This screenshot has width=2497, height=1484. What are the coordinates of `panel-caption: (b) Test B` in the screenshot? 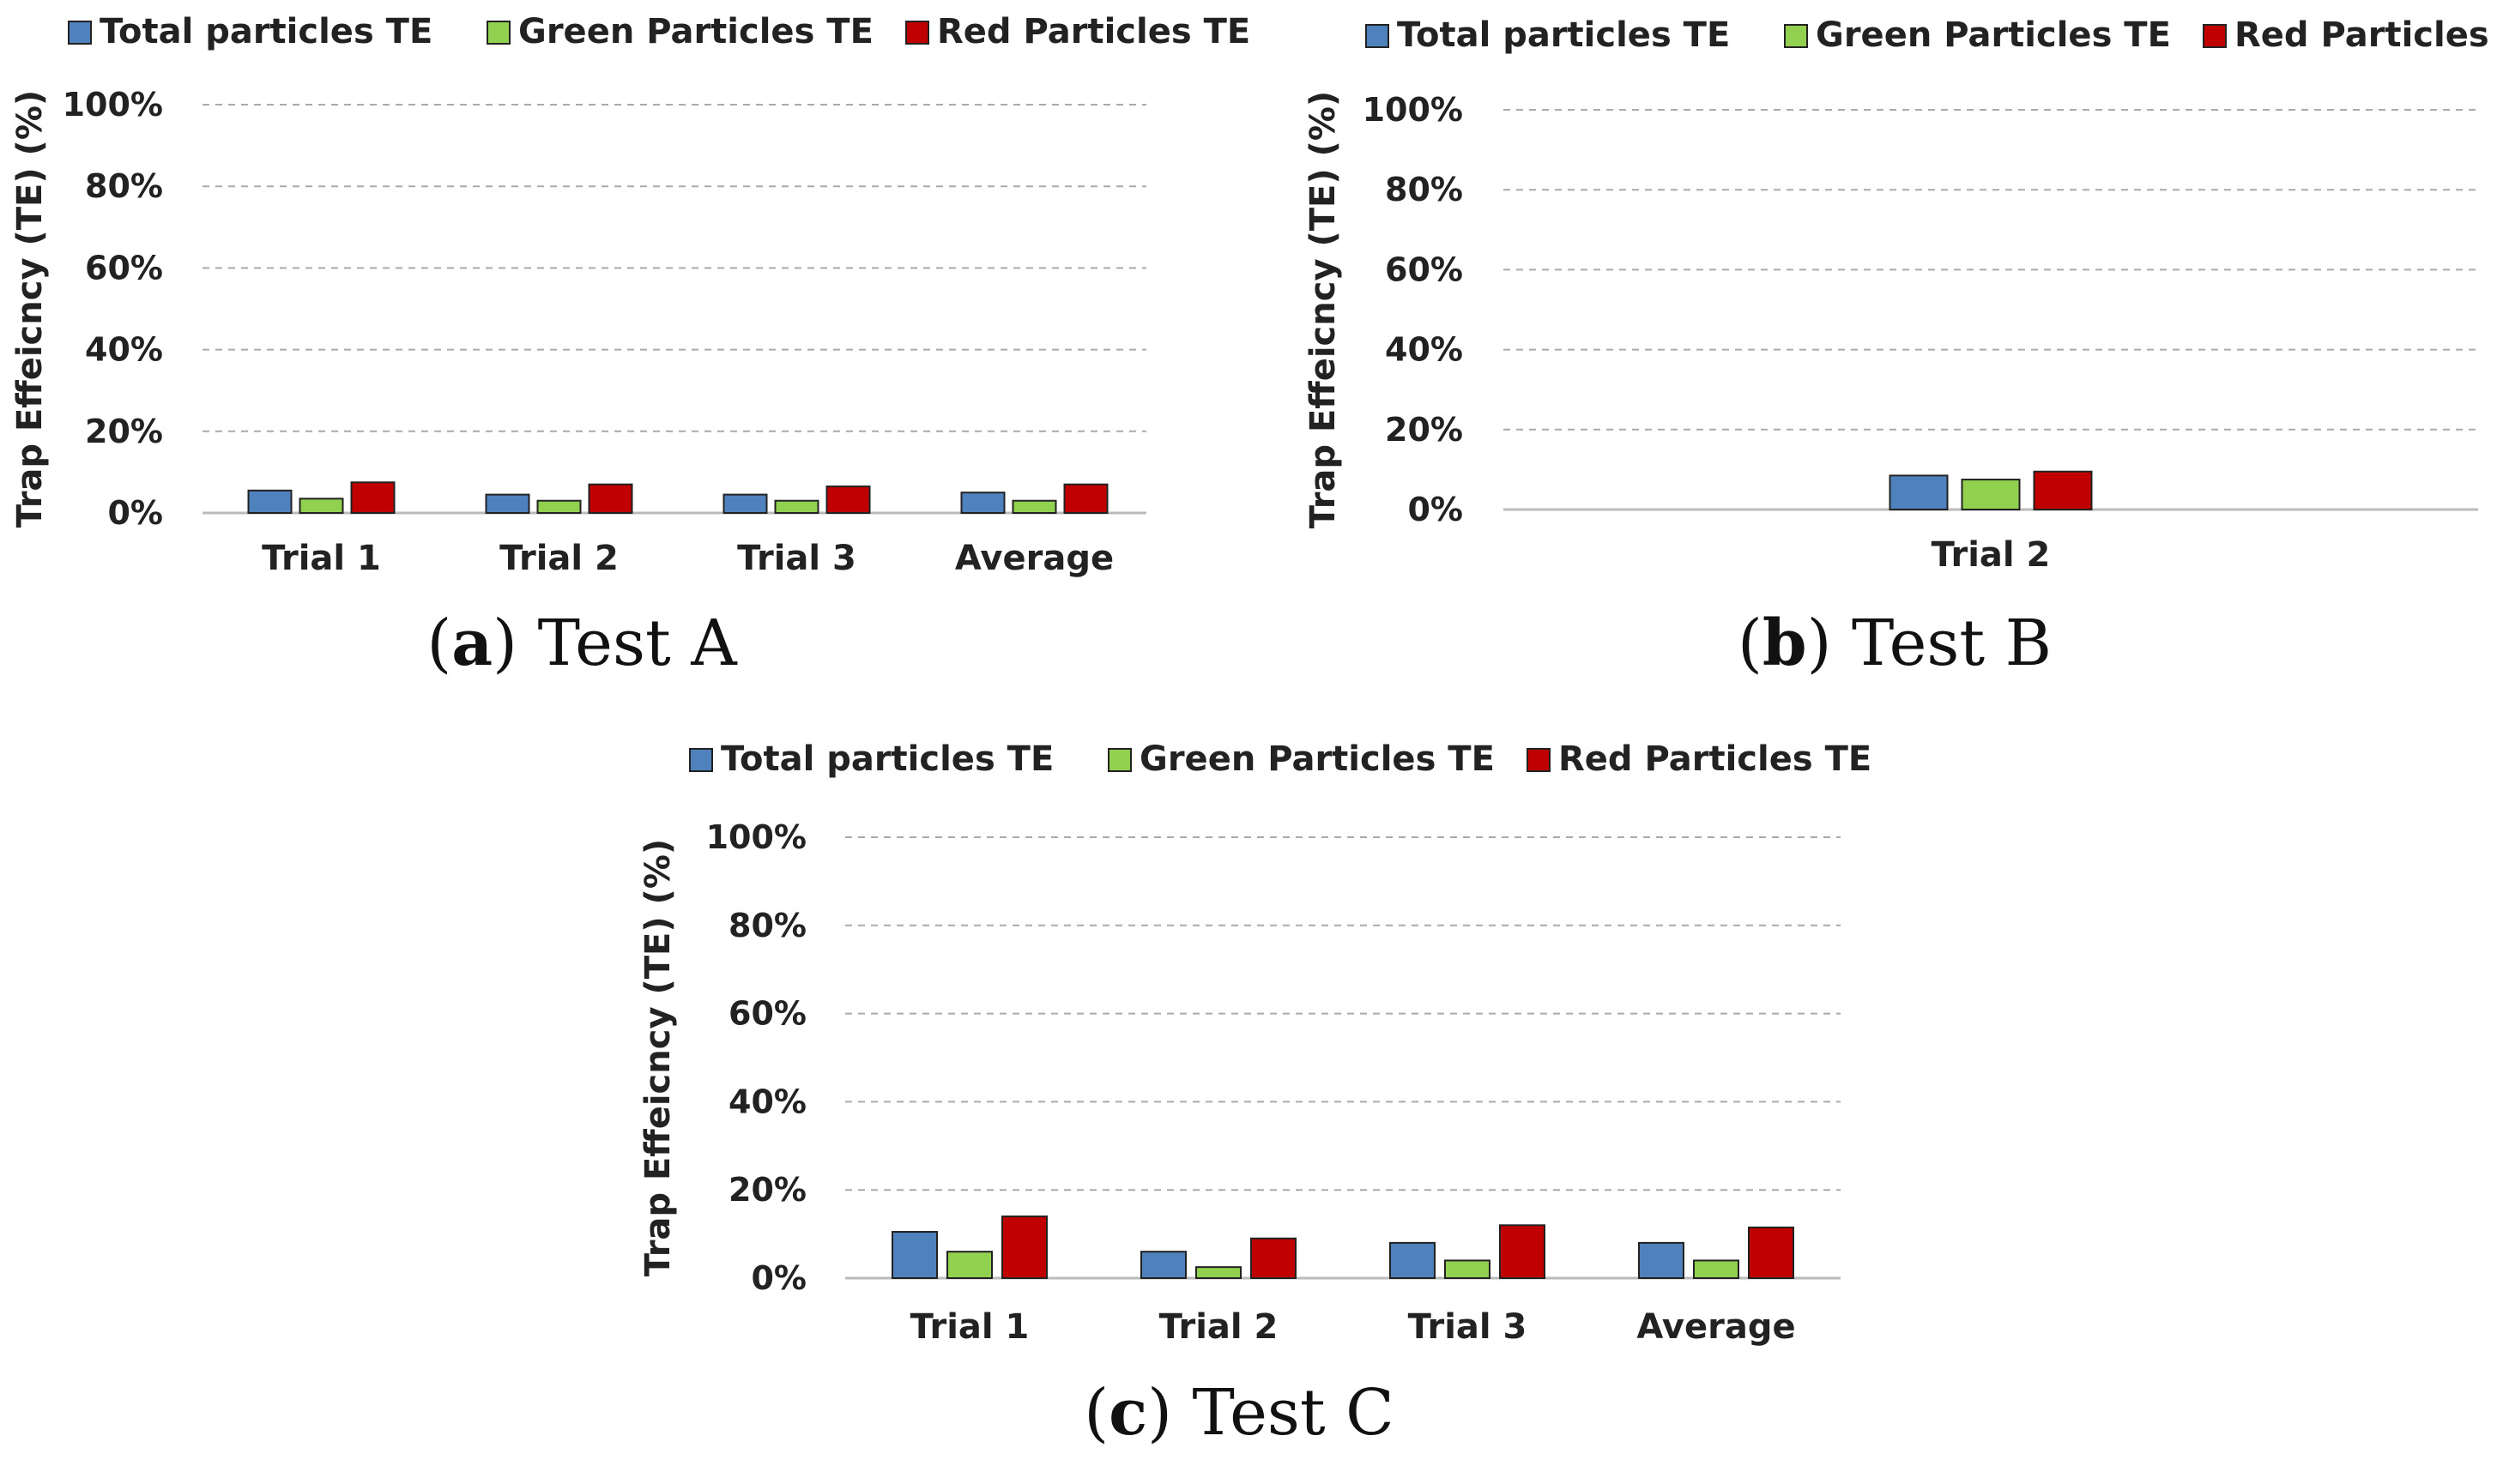 It's located at (1895, 643).